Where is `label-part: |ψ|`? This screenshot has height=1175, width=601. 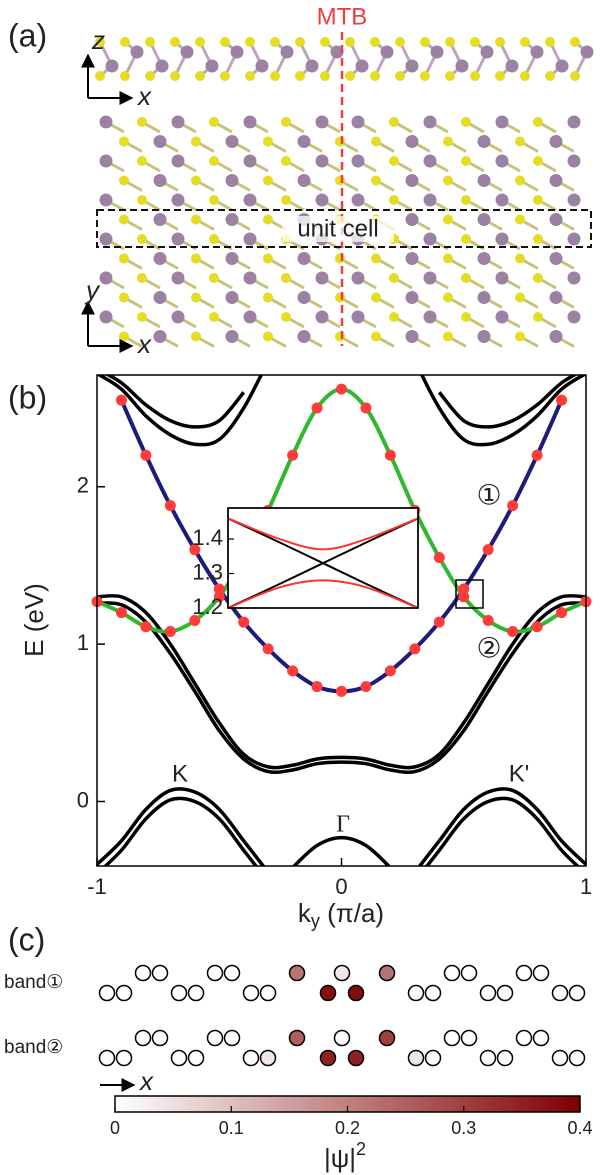 label-part: |ψ| is located at coordinates (340, 1158).